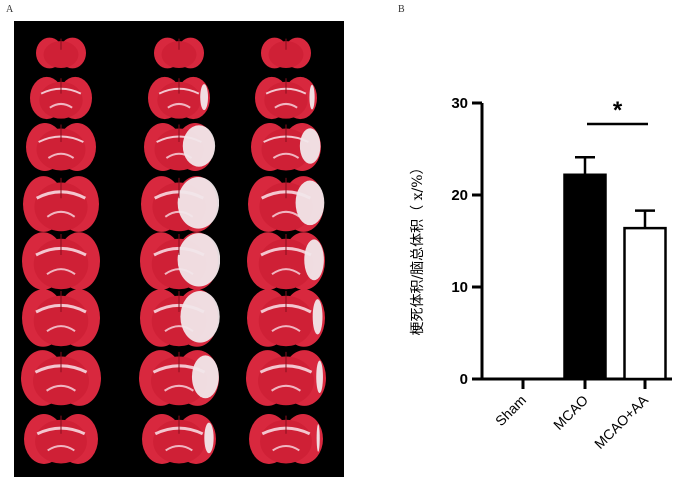 The height and width of the screenshot is (482, 700). Describe the element at coordinates (459, 103) in the screenshot. I see `y-tick-label-30: 30` at that location.